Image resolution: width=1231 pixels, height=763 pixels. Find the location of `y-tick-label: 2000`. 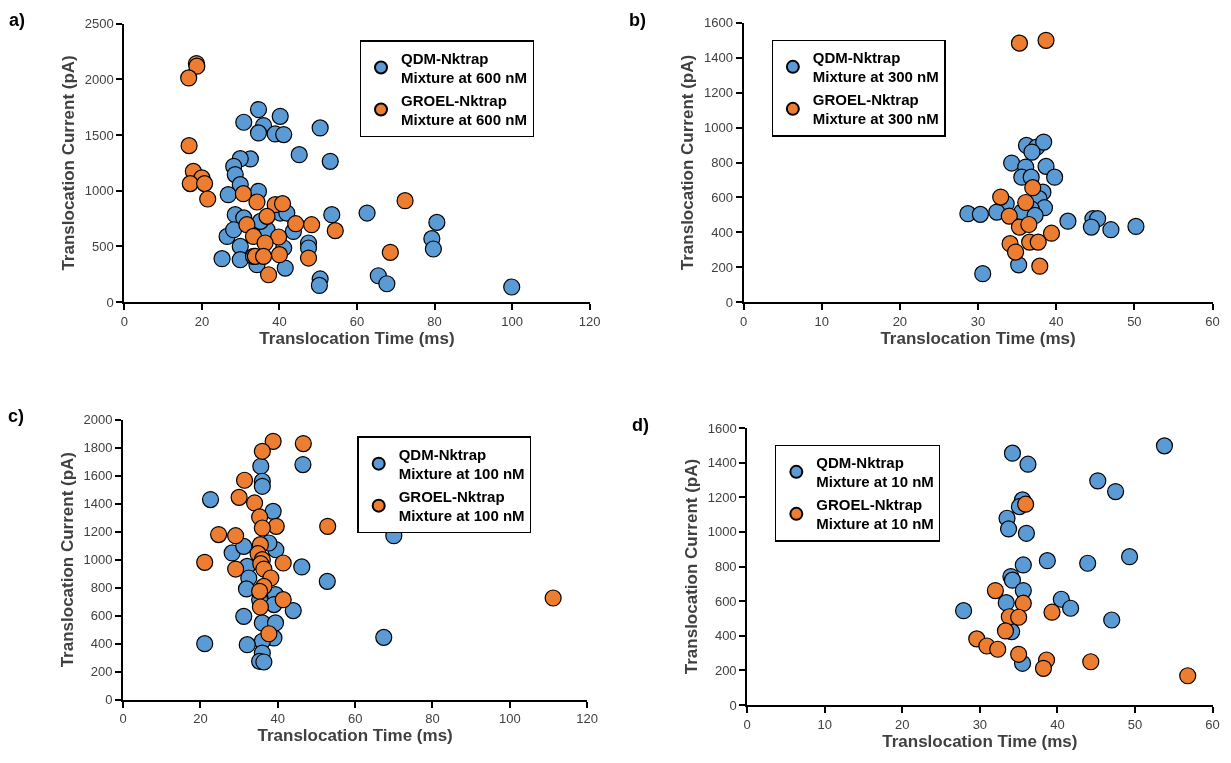

y-tick-label: 2000 is located at coordinates (98, 420).